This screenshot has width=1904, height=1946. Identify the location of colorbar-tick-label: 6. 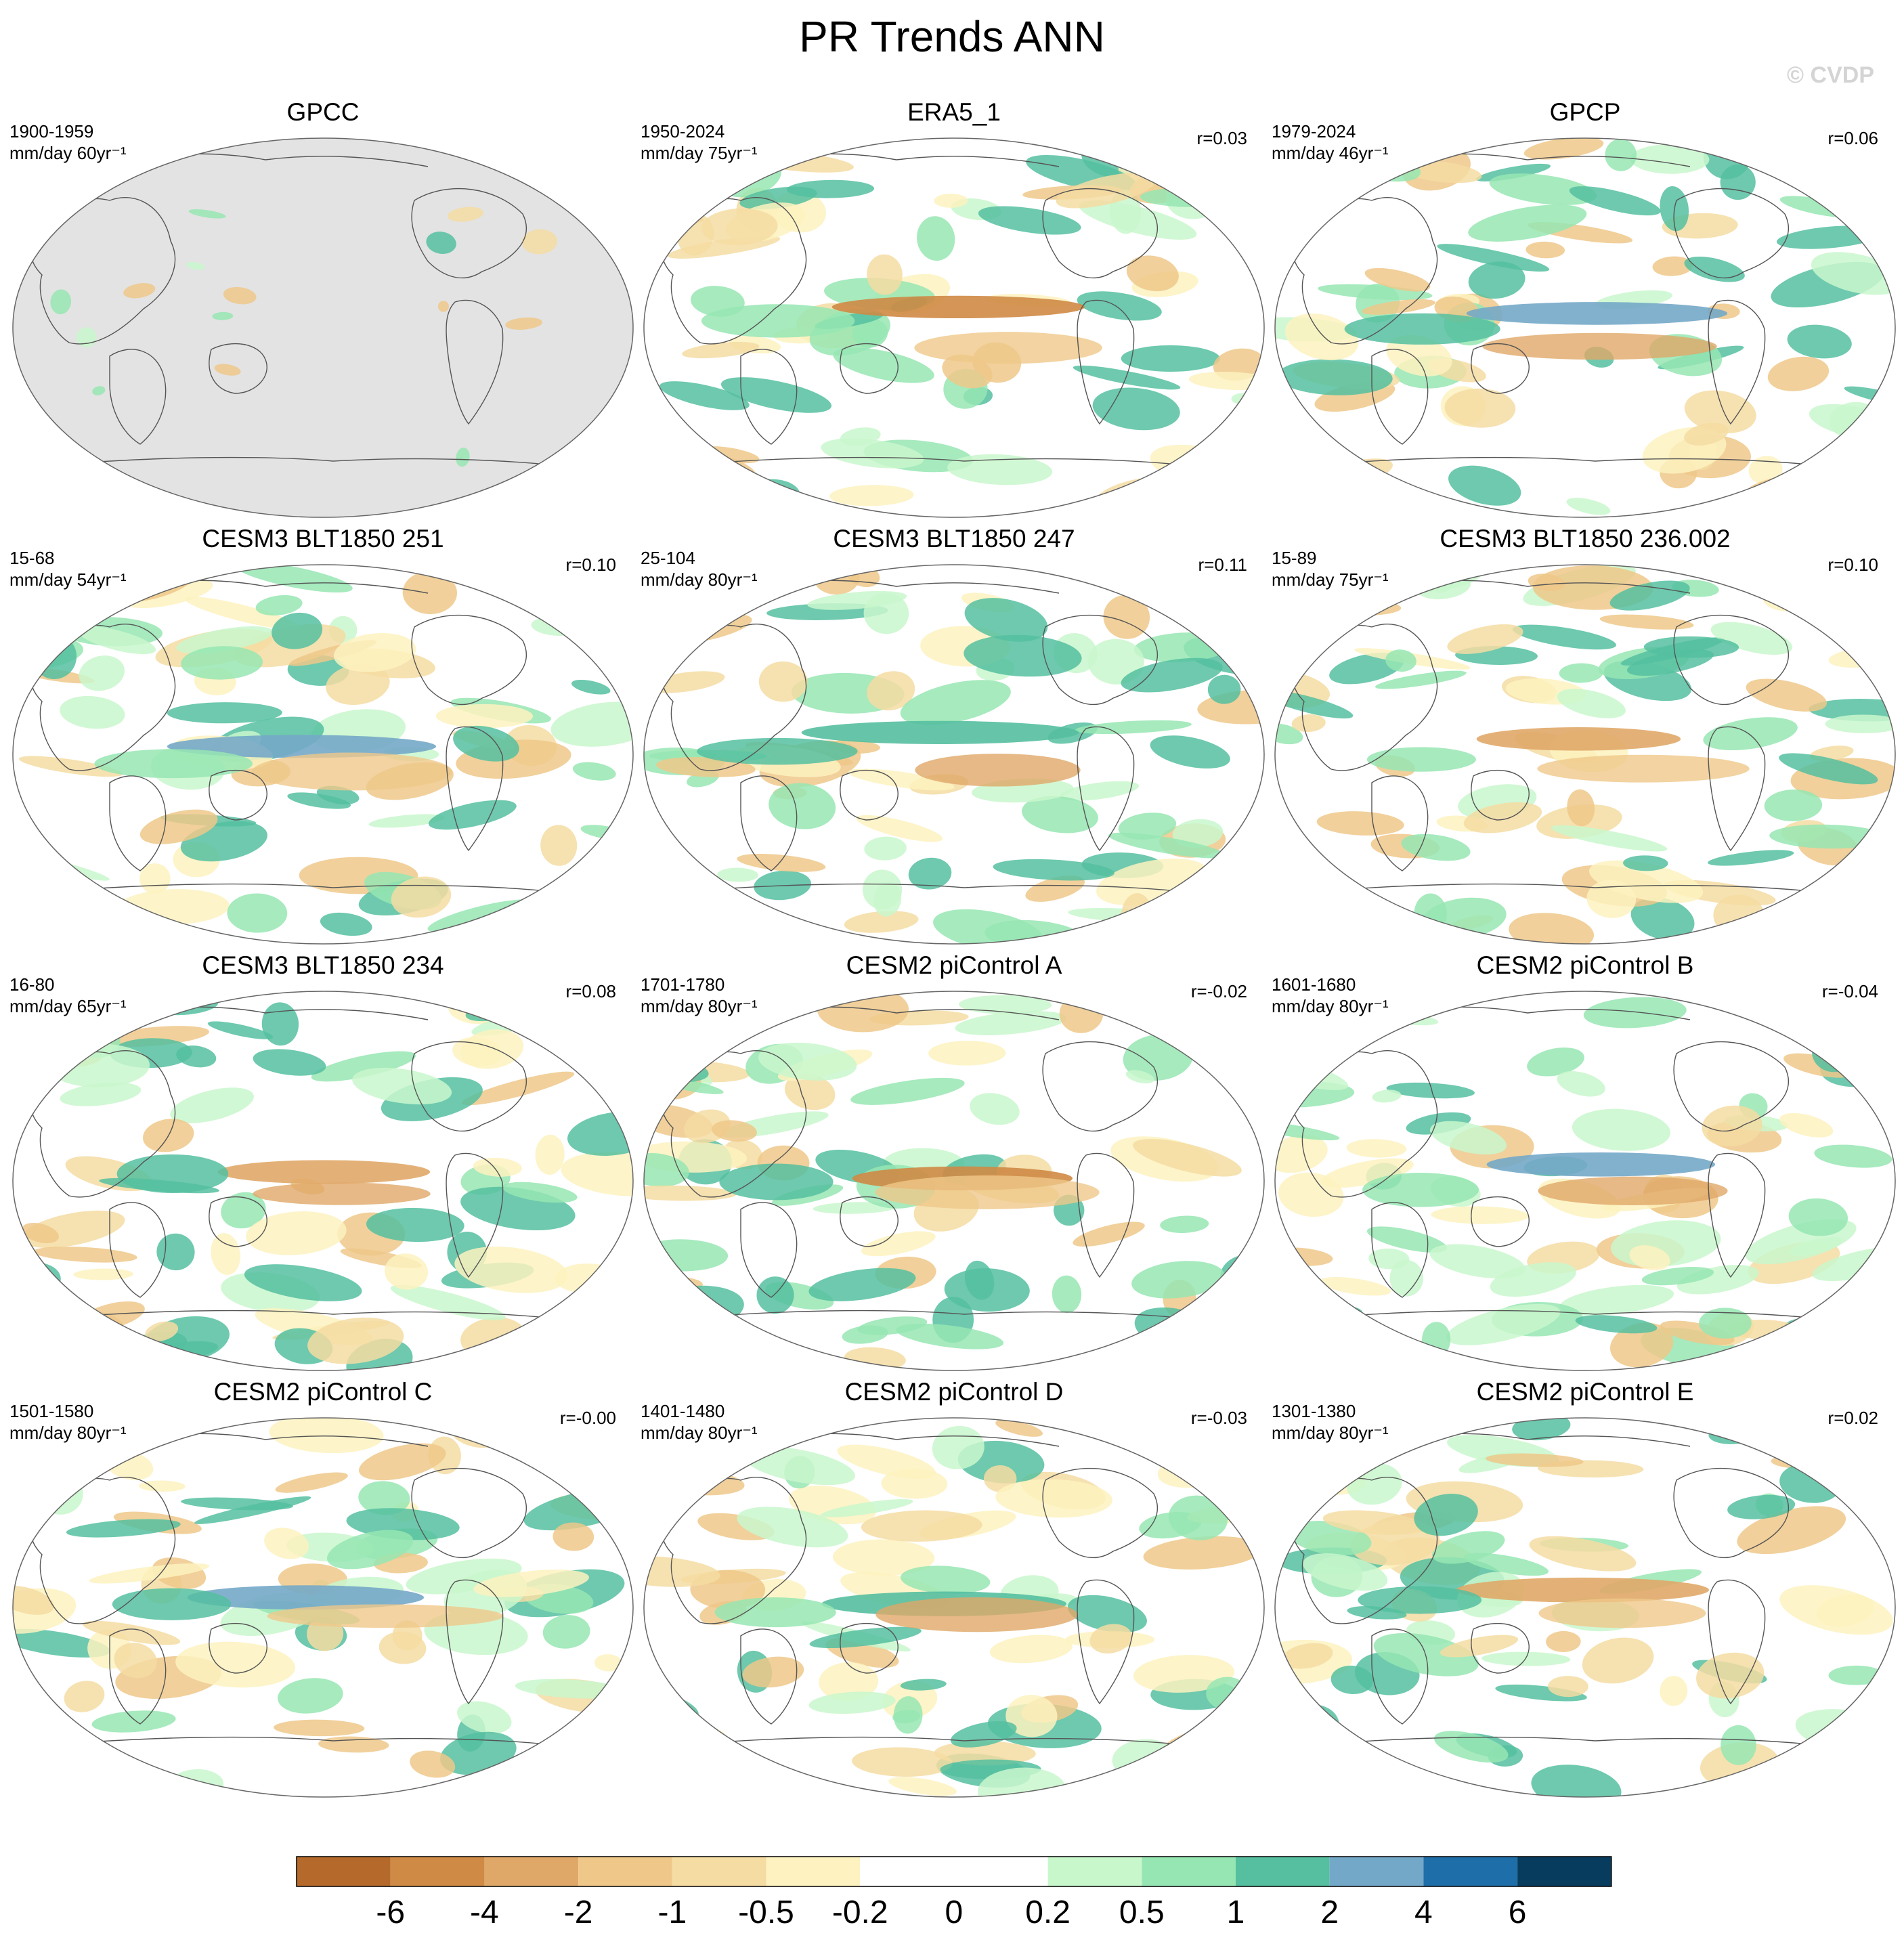
(1518, 1912).